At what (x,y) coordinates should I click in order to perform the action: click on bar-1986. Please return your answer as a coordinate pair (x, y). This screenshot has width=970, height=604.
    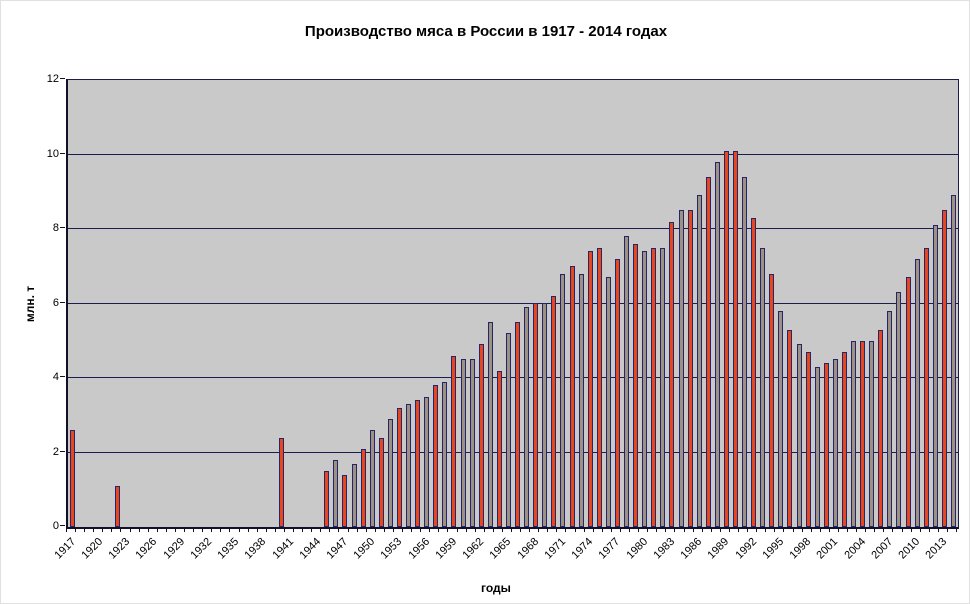
    Looking at the image, I should click on (699, 361).